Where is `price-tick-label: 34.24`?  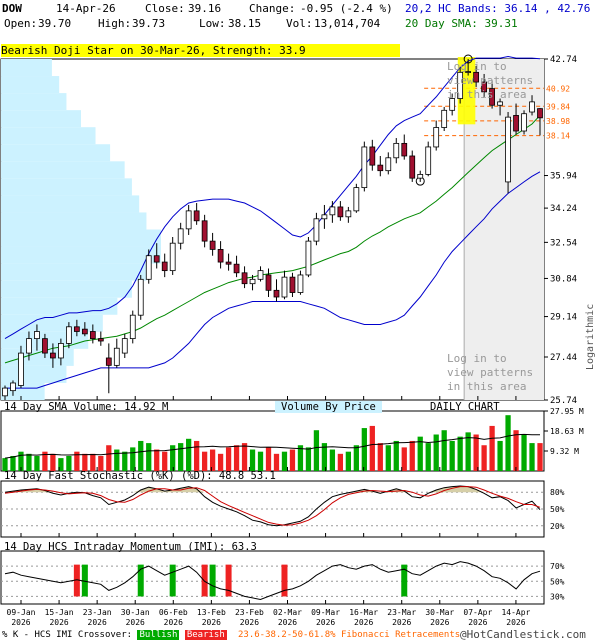
price-tick-label: 34.24 is located at coordinates (563, 209).